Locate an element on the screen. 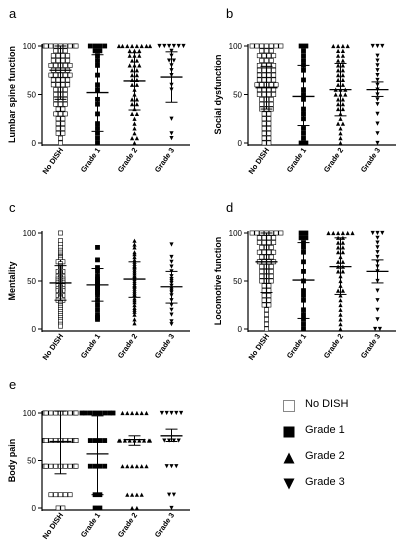 The image size is (415, 550). y-axis-label: Lumbar spine function is located at coordinates (12, 94).